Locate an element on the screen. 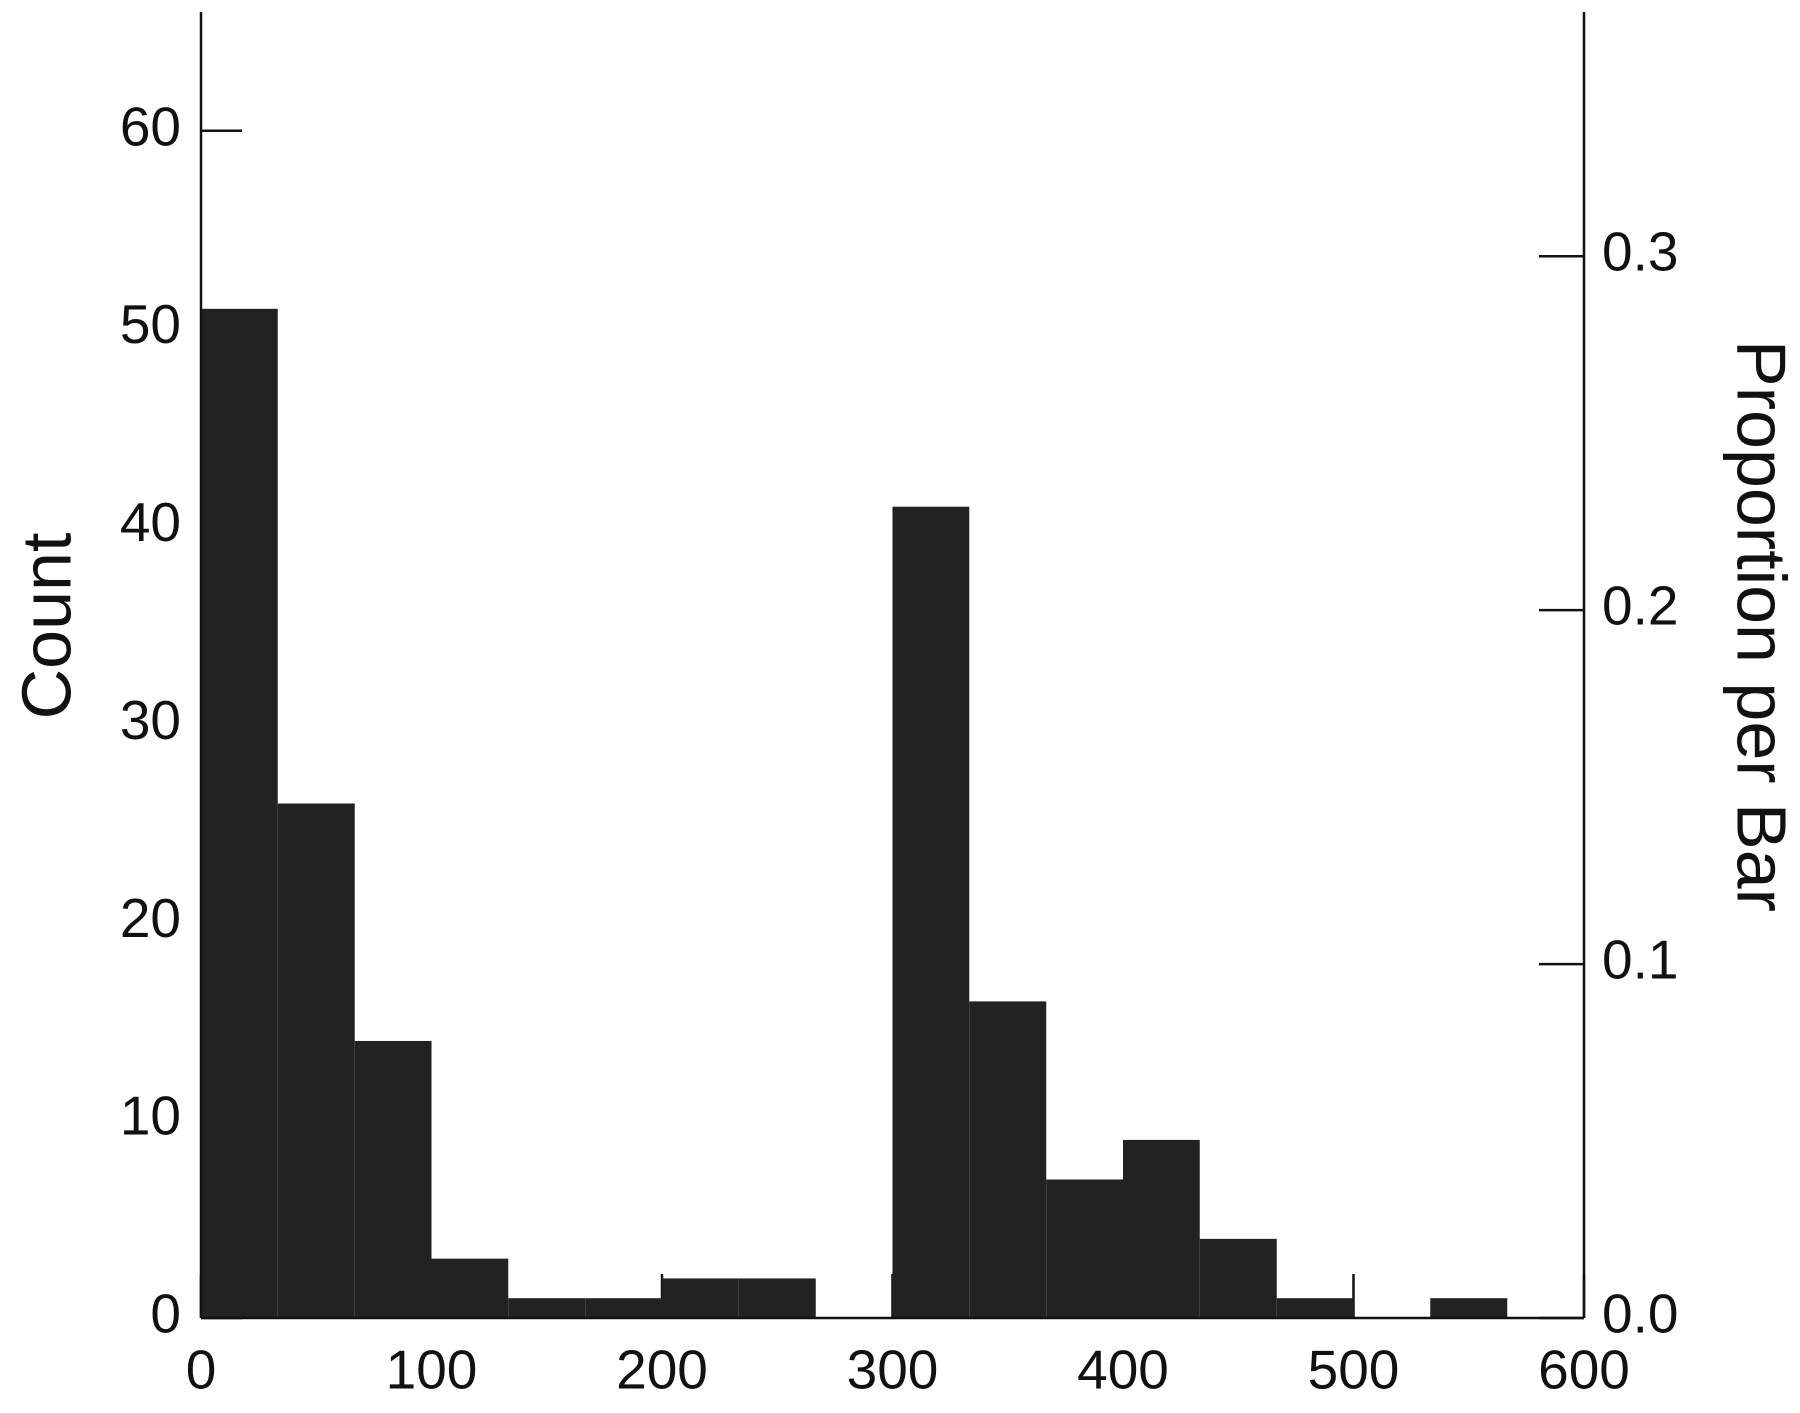 The height and width of the screenshot is (1413, 1800). x-tick-label: 600 is located at coordinates (1584, 1370).